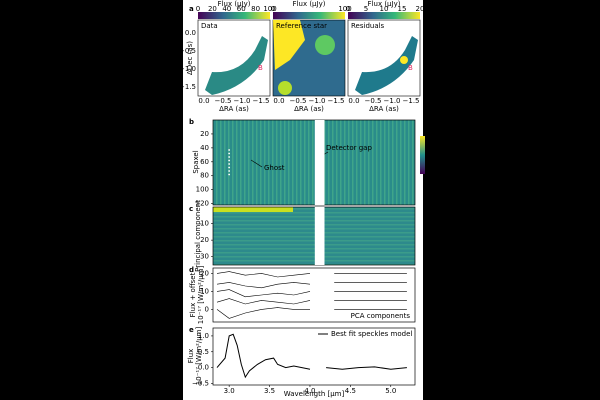 The width and height of the screenshot is (600, 400). I want to click on map-data, so click(236, 65).